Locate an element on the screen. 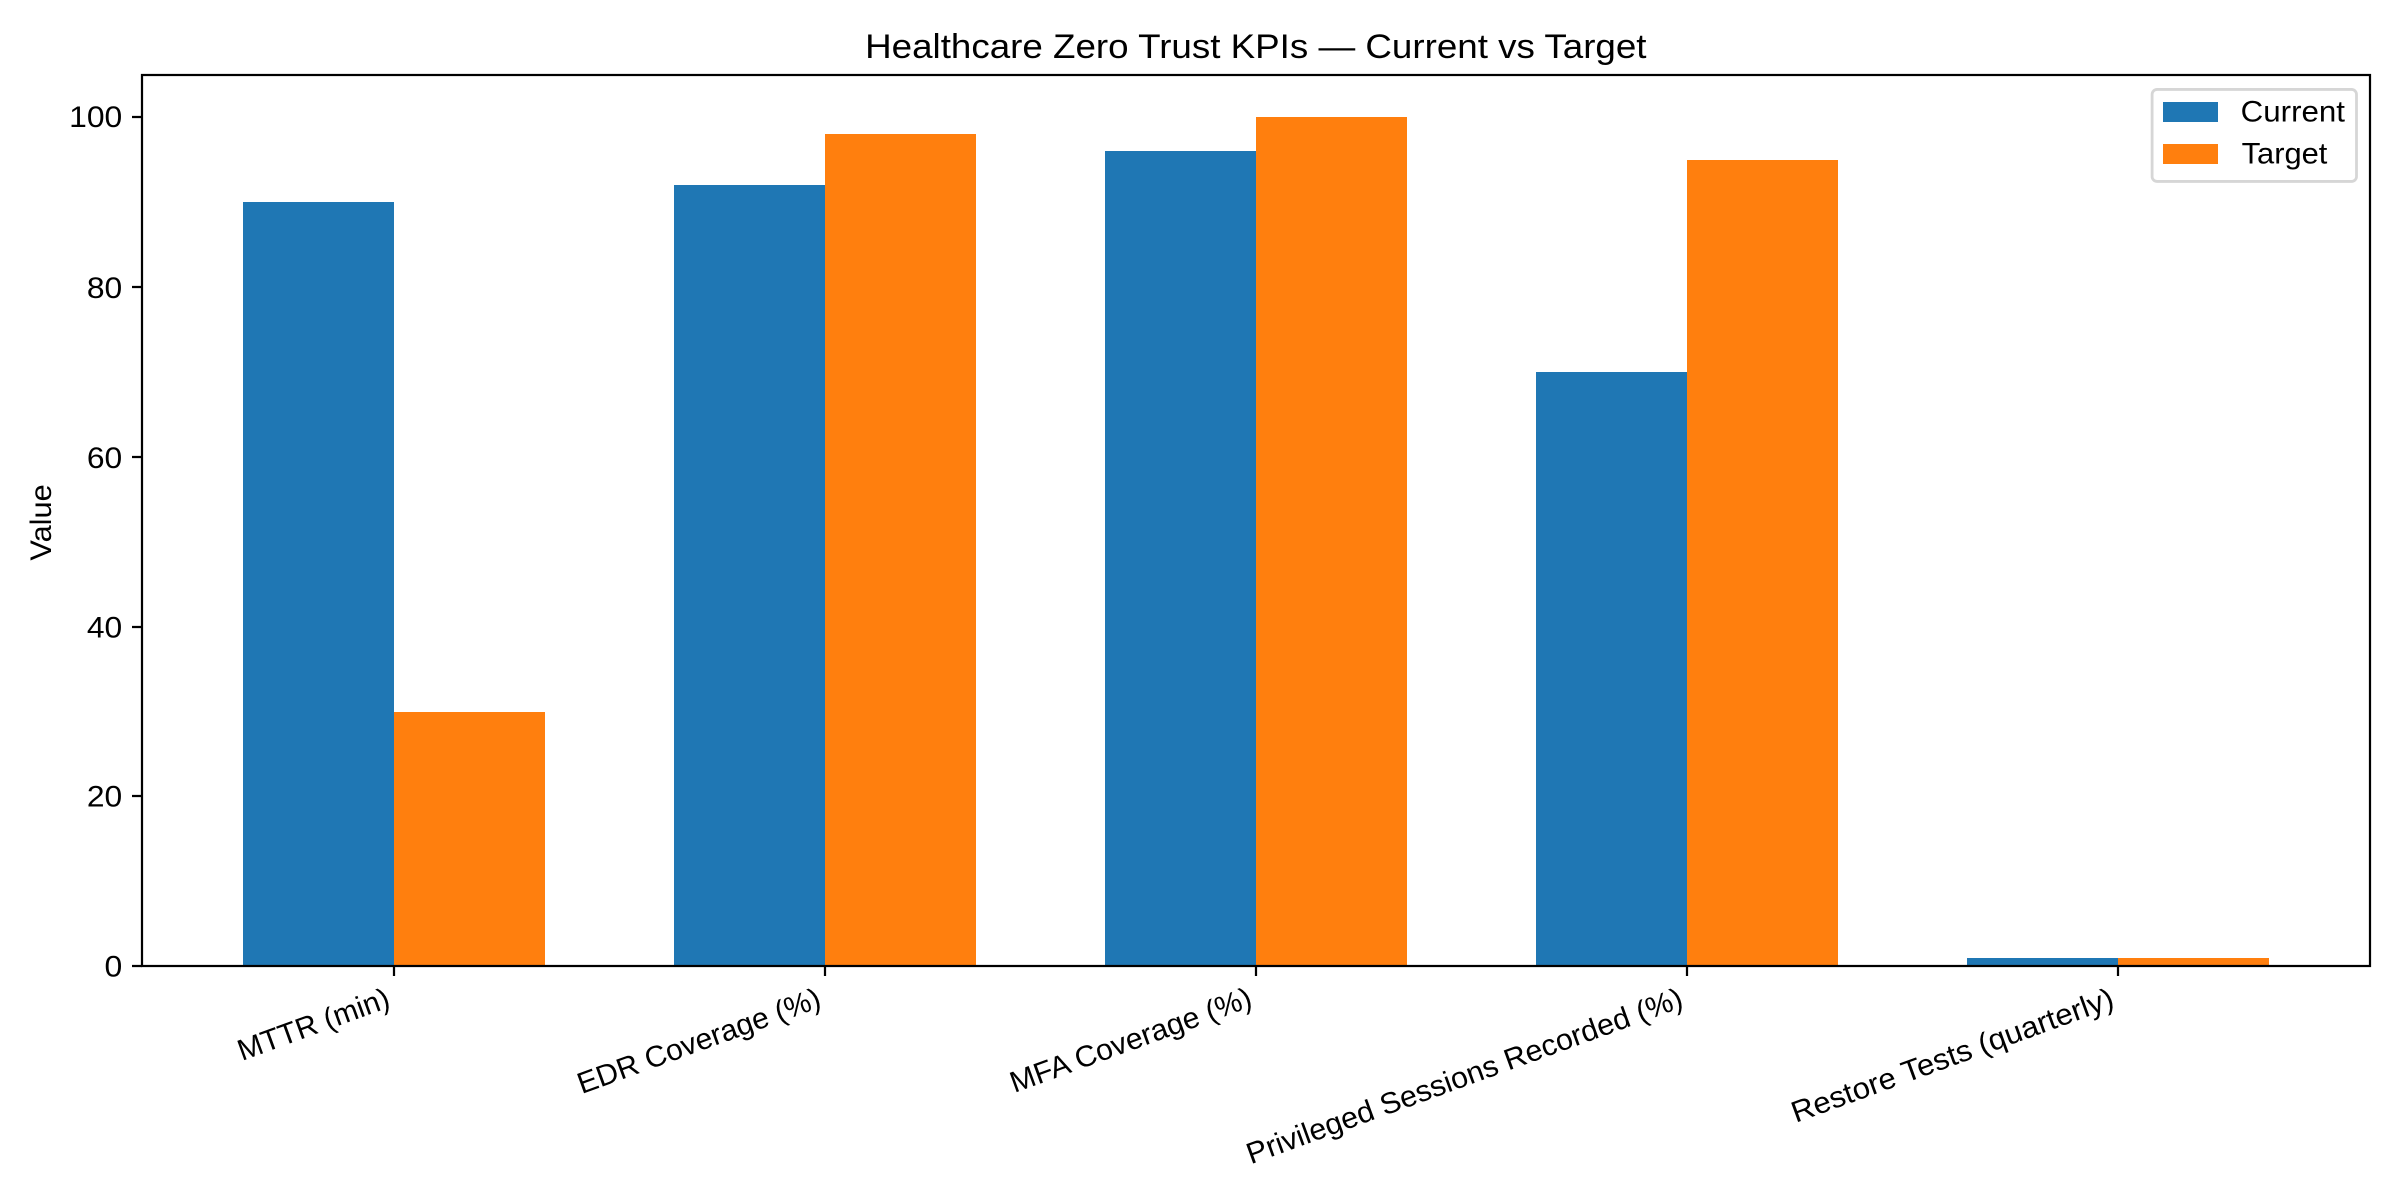 This screenshot has height=1200, width=2400. svg-text: 80 is located at coordinates (104, 288).